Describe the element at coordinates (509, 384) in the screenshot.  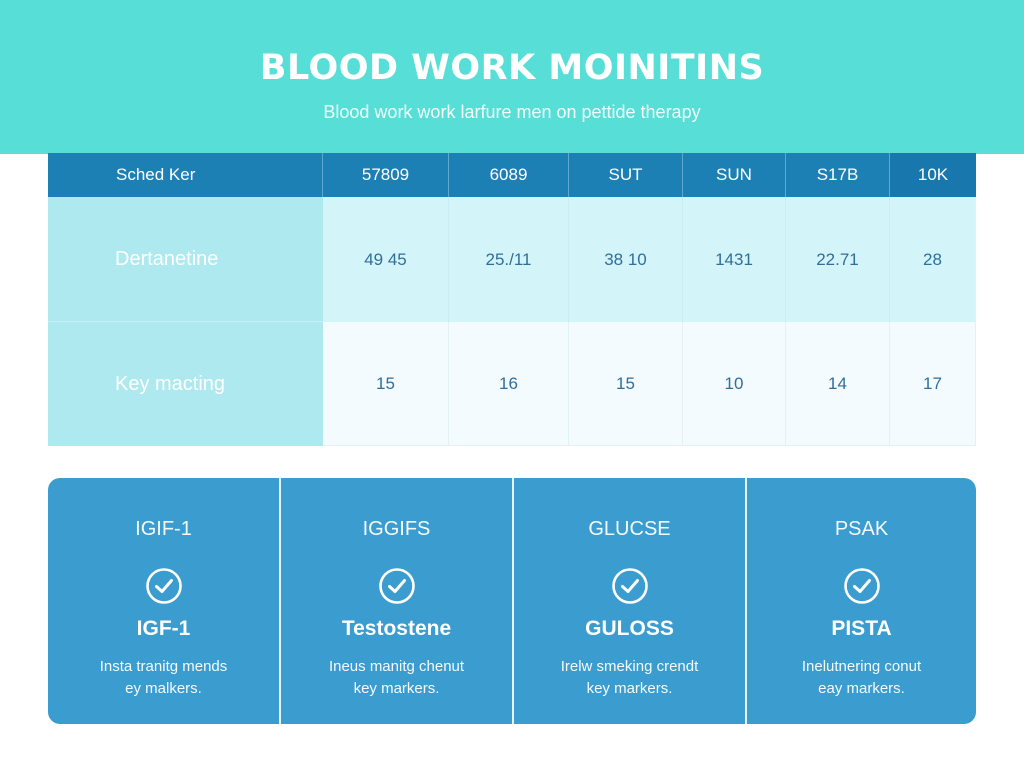
I see `table-cell: 16` at that location.